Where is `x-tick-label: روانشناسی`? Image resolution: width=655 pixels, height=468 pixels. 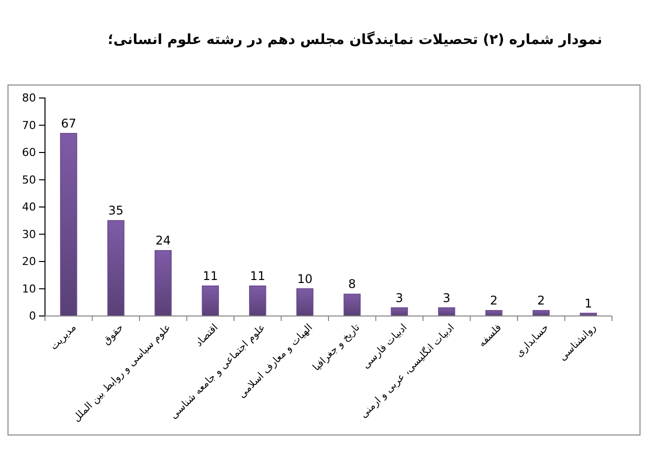
x-tick-label: روانشناسی is located at coordinates (578, 343).